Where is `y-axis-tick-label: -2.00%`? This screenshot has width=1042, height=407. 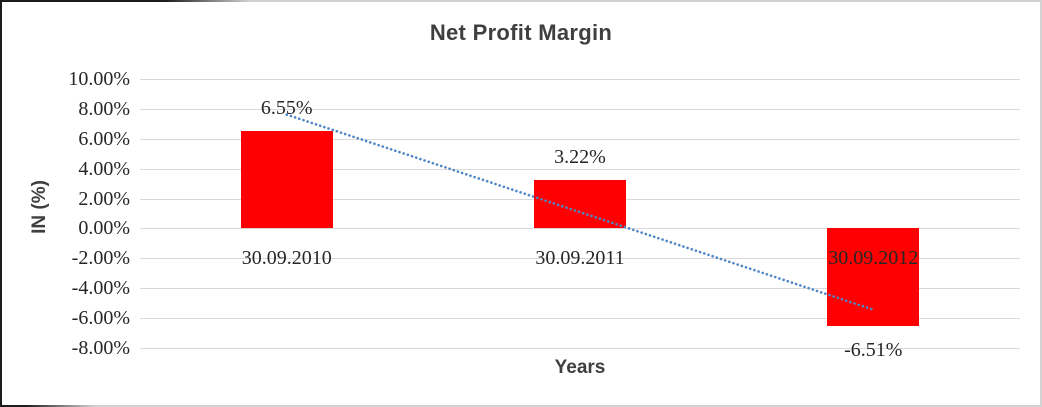
y-axis-tick-label: -2.00% is located at coordinates (100, 258).